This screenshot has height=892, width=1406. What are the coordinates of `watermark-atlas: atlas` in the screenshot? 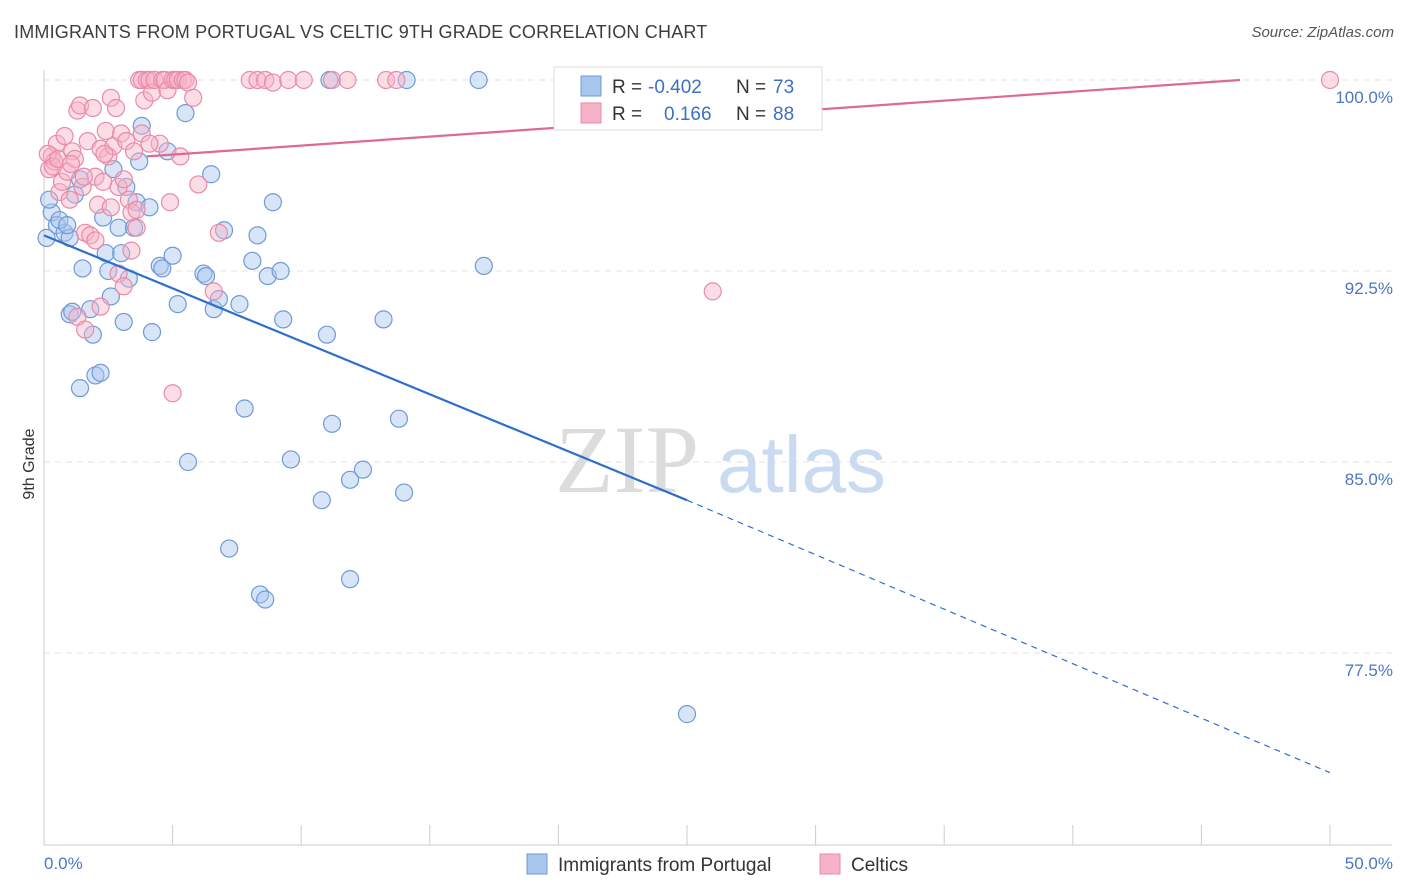 It's located at (801, 464).